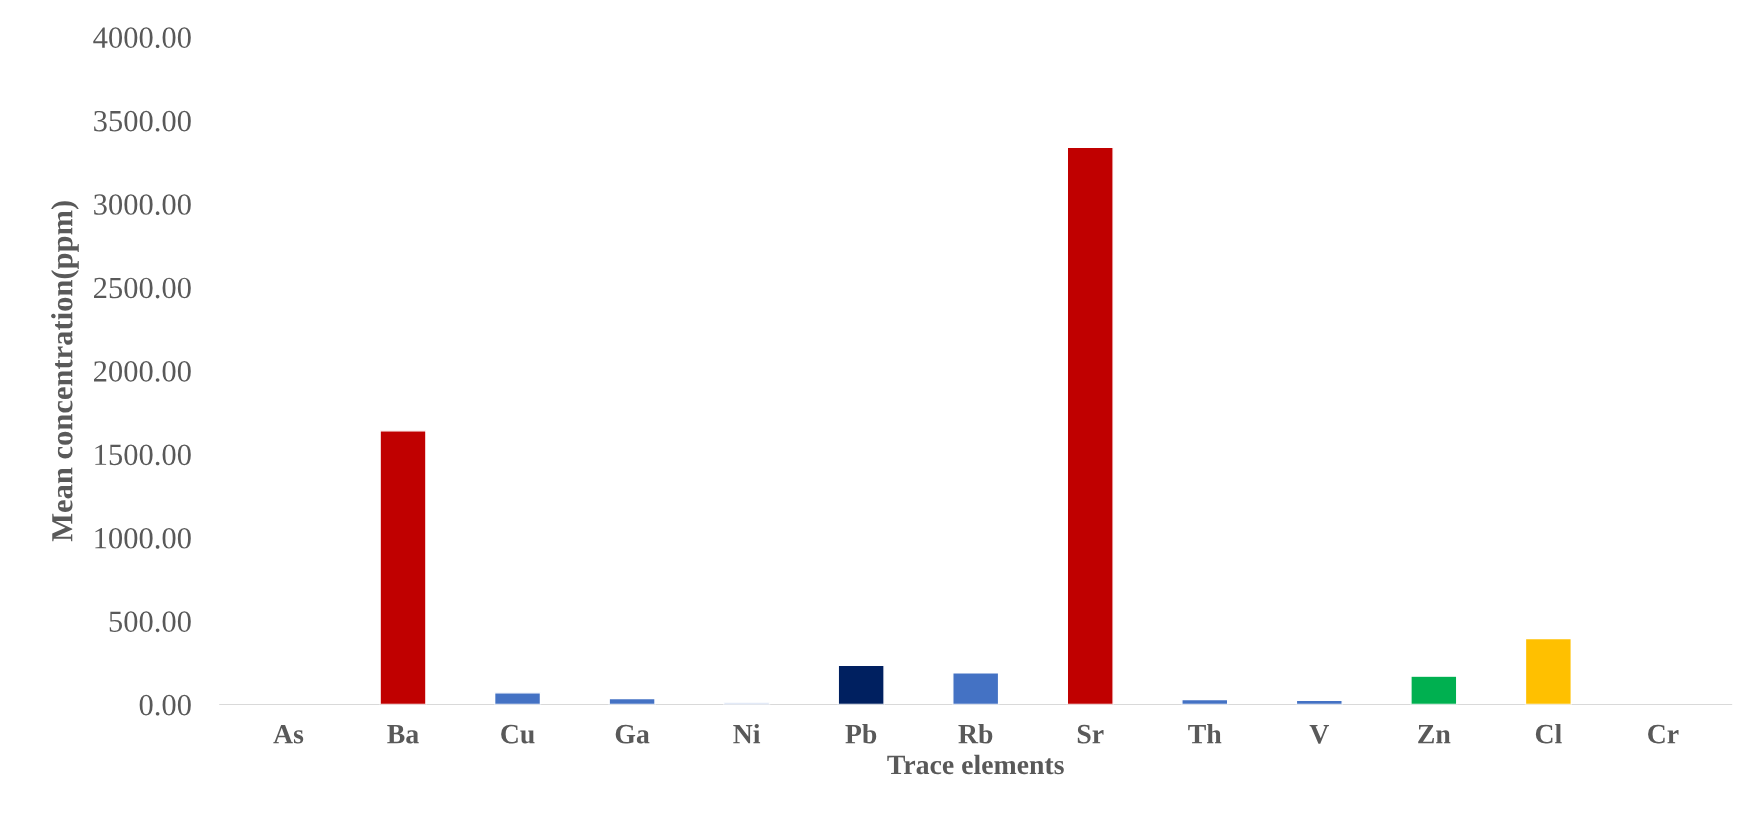 Image resolution: width=1758 pixels, height=824 pixels. Describe the element at coordinates (150, 622) in the screenshot. I see `y-tick-label: 500.00` at that location.